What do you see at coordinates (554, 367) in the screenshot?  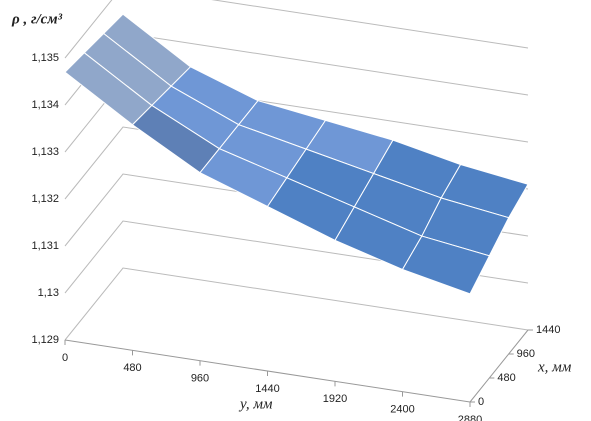 I see `x-axis-label: x, мм` at bounding box center [554, 367].